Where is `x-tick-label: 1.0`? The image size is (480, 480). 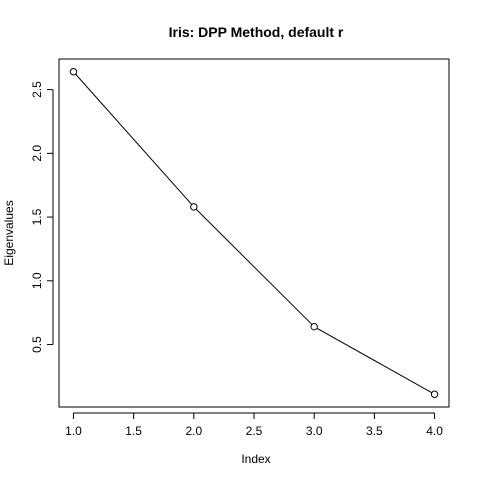 x-tick-label: 1.0 is located at coordinates (73, 431).